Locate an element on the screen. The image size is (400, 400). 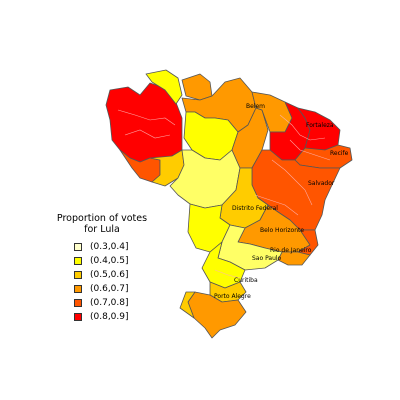
legend-item: (0.5,0.6] is located at coordinates (111, 275).